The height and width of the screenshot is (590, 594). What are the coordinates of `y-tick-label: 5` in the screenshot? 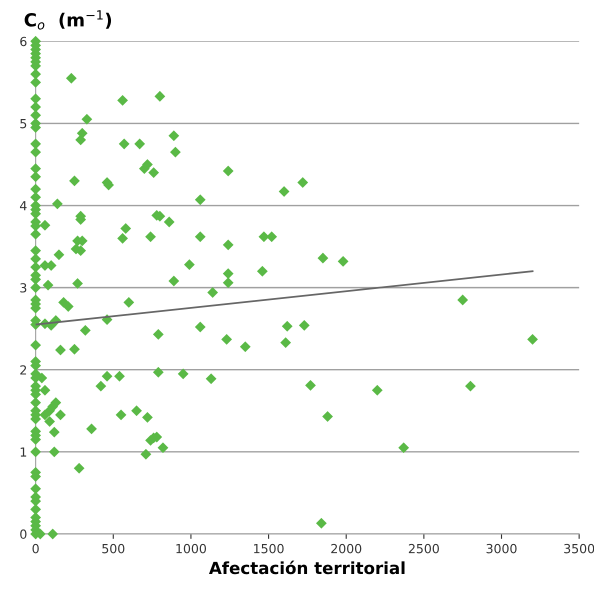 It's located at (23, 123).